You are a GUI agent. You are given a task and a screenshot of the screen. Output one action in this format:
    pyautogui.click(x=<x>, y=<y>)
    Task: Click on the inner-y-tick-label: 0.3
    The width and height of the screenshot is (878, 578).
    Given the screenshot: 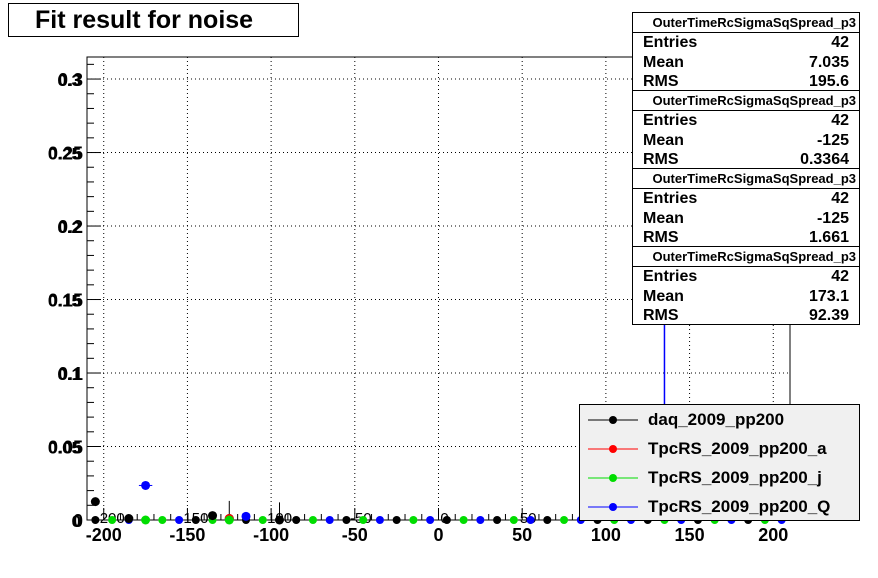 What is the action you would take?
    pyautogui.click(x=69, y=80)
    